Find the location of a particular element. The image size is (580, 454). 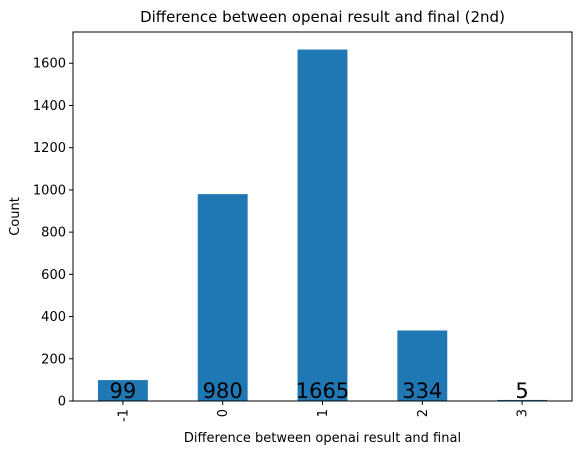

data-labels-group: 99 980 1665 334 5 is located at coordinates (319, 391).